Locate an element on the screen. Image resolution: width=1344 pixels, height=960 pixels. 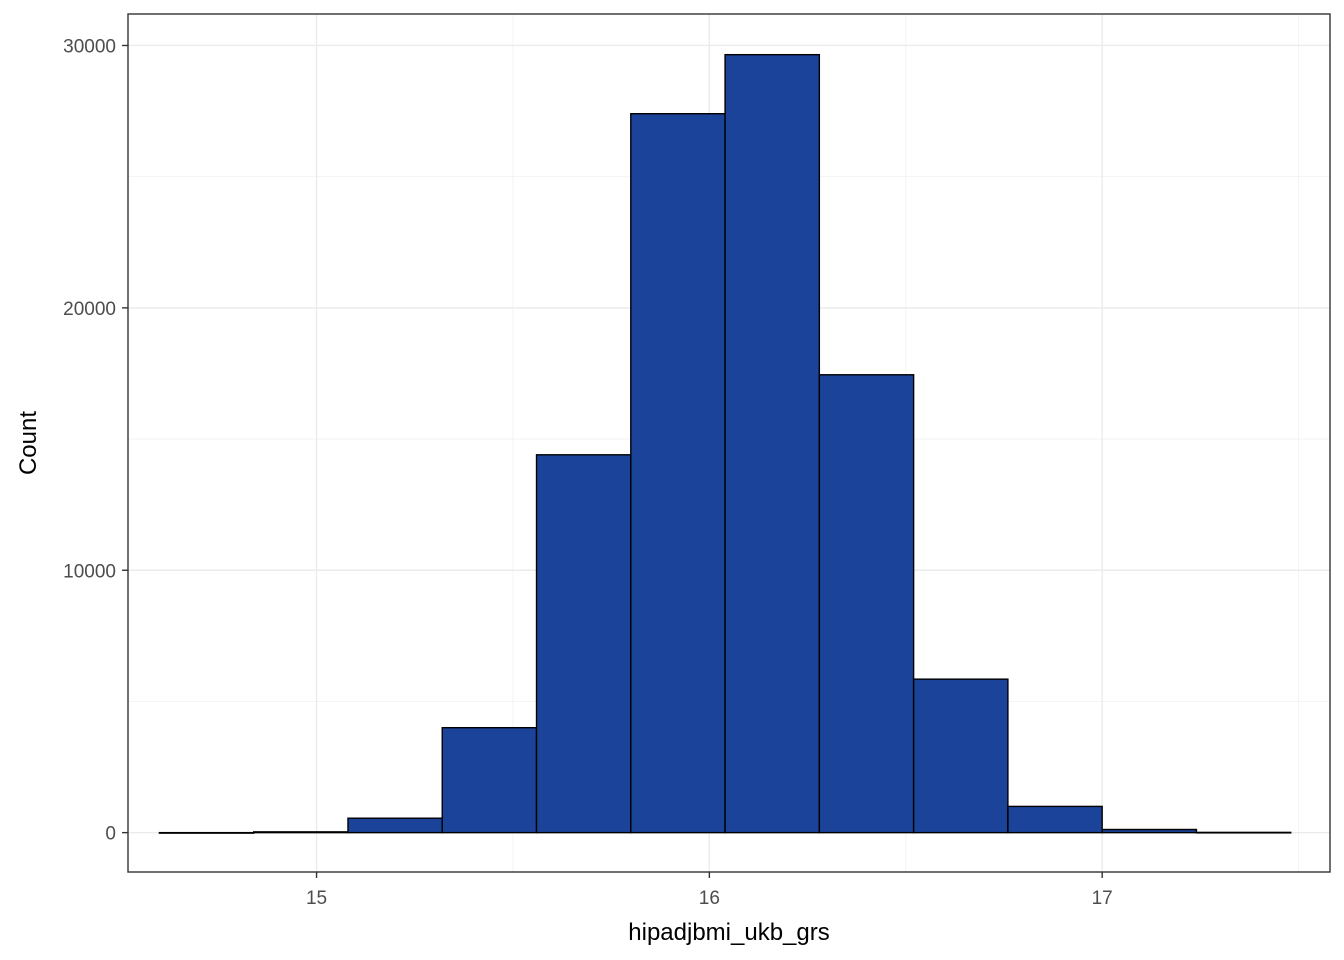
x-axis-title: hipadjbmi_ukb_grs is located at coordinates (728, 932).